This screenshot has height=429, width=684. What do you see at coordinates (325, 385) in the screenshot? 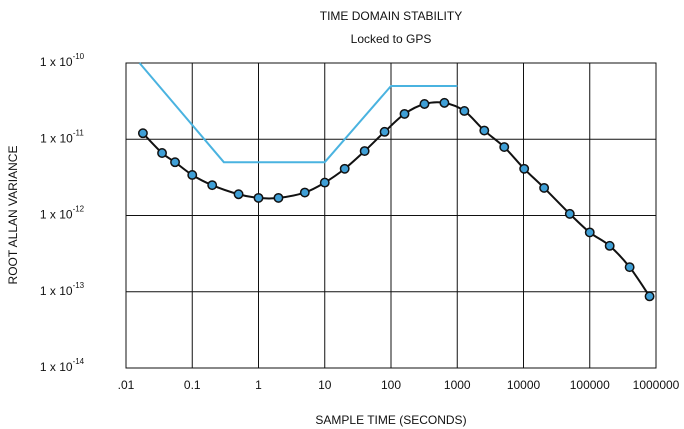
I see `x-tick-label: 10` at bounding box center [325, 385].